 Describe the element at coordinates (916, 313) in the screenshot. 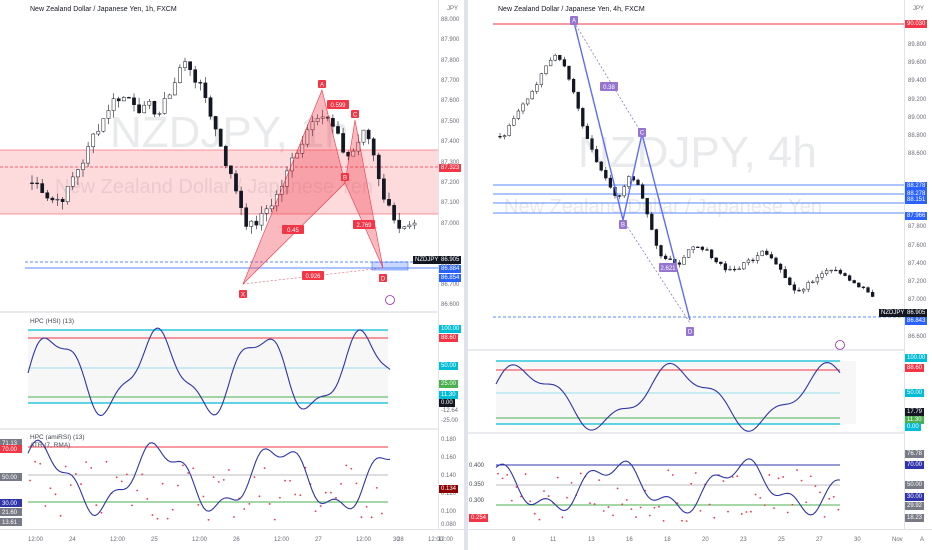

I see `right-price-tag: 86.905` at that location.